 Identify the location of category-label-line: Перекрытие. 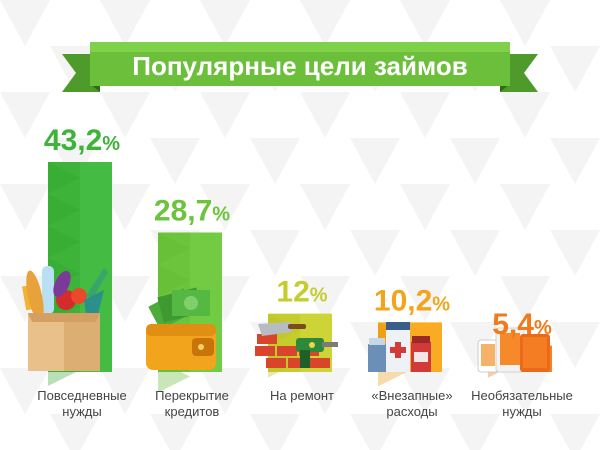
(192, 395).